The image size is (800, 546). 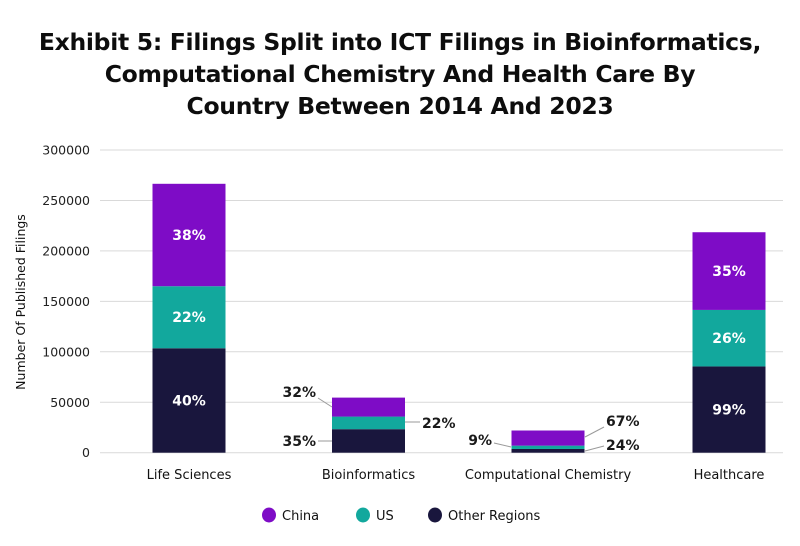 I want to click on y-tick-label: 300000, so click(x=66, y=150).